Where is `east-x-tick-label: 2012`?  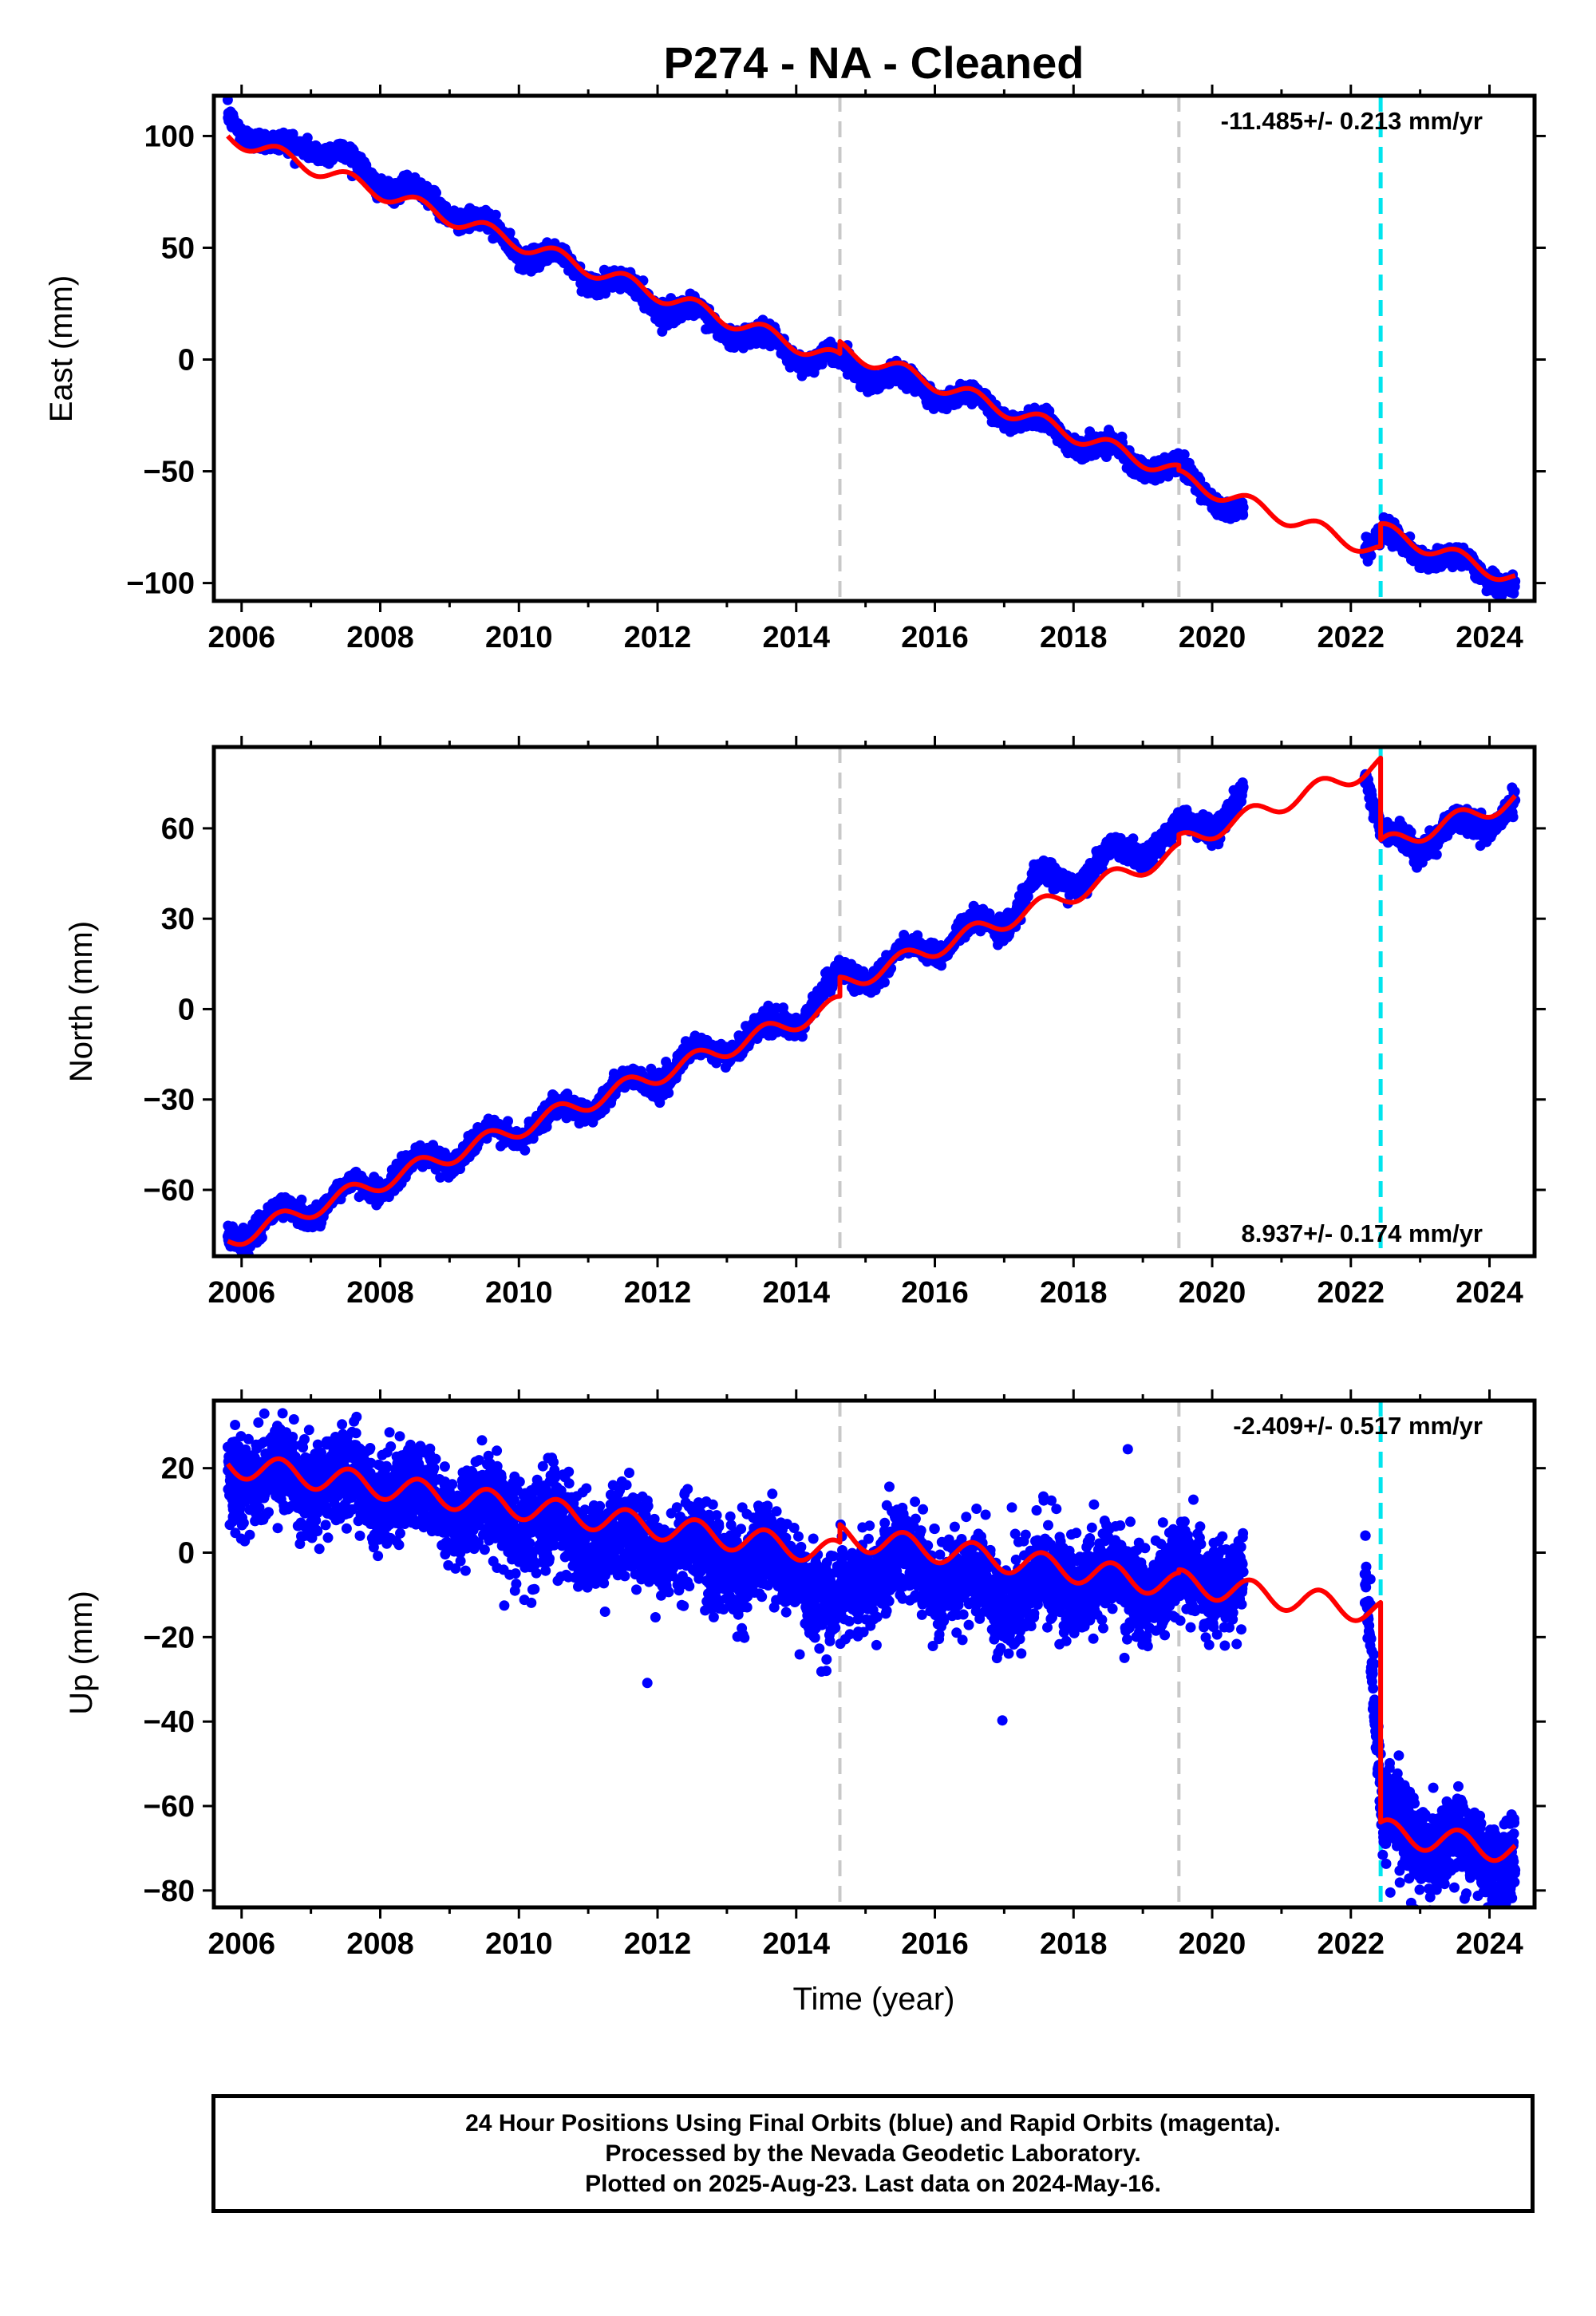
east-x-tick-label: 2012 is located at coordinates (658, 637).